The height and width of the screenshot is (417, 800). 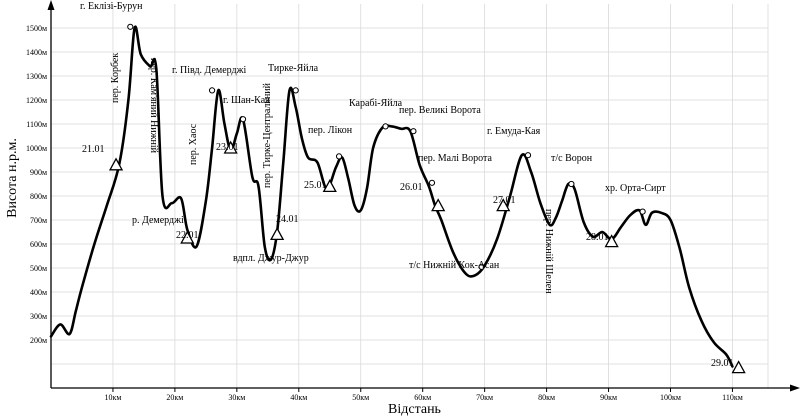 What do you see at coordinates (267, 135) in the screenshot?
I see `pass-label-tyrke-tsentralnyi: пер. Тирке-Центральний` at bounding box center [267, 135].